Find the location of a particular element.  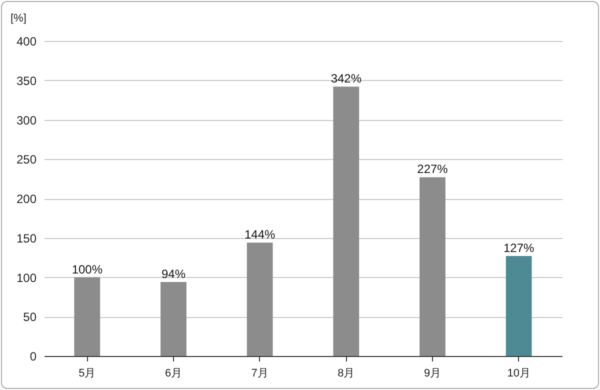

y-tick-label: 300 is located at coordinates (26, 120).